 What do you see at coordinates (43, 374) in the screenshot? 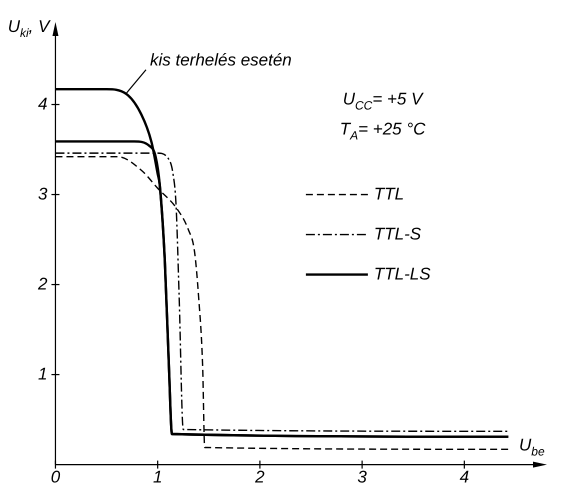
I see `y-tick-label: 1` at bounding box center [43, 374].